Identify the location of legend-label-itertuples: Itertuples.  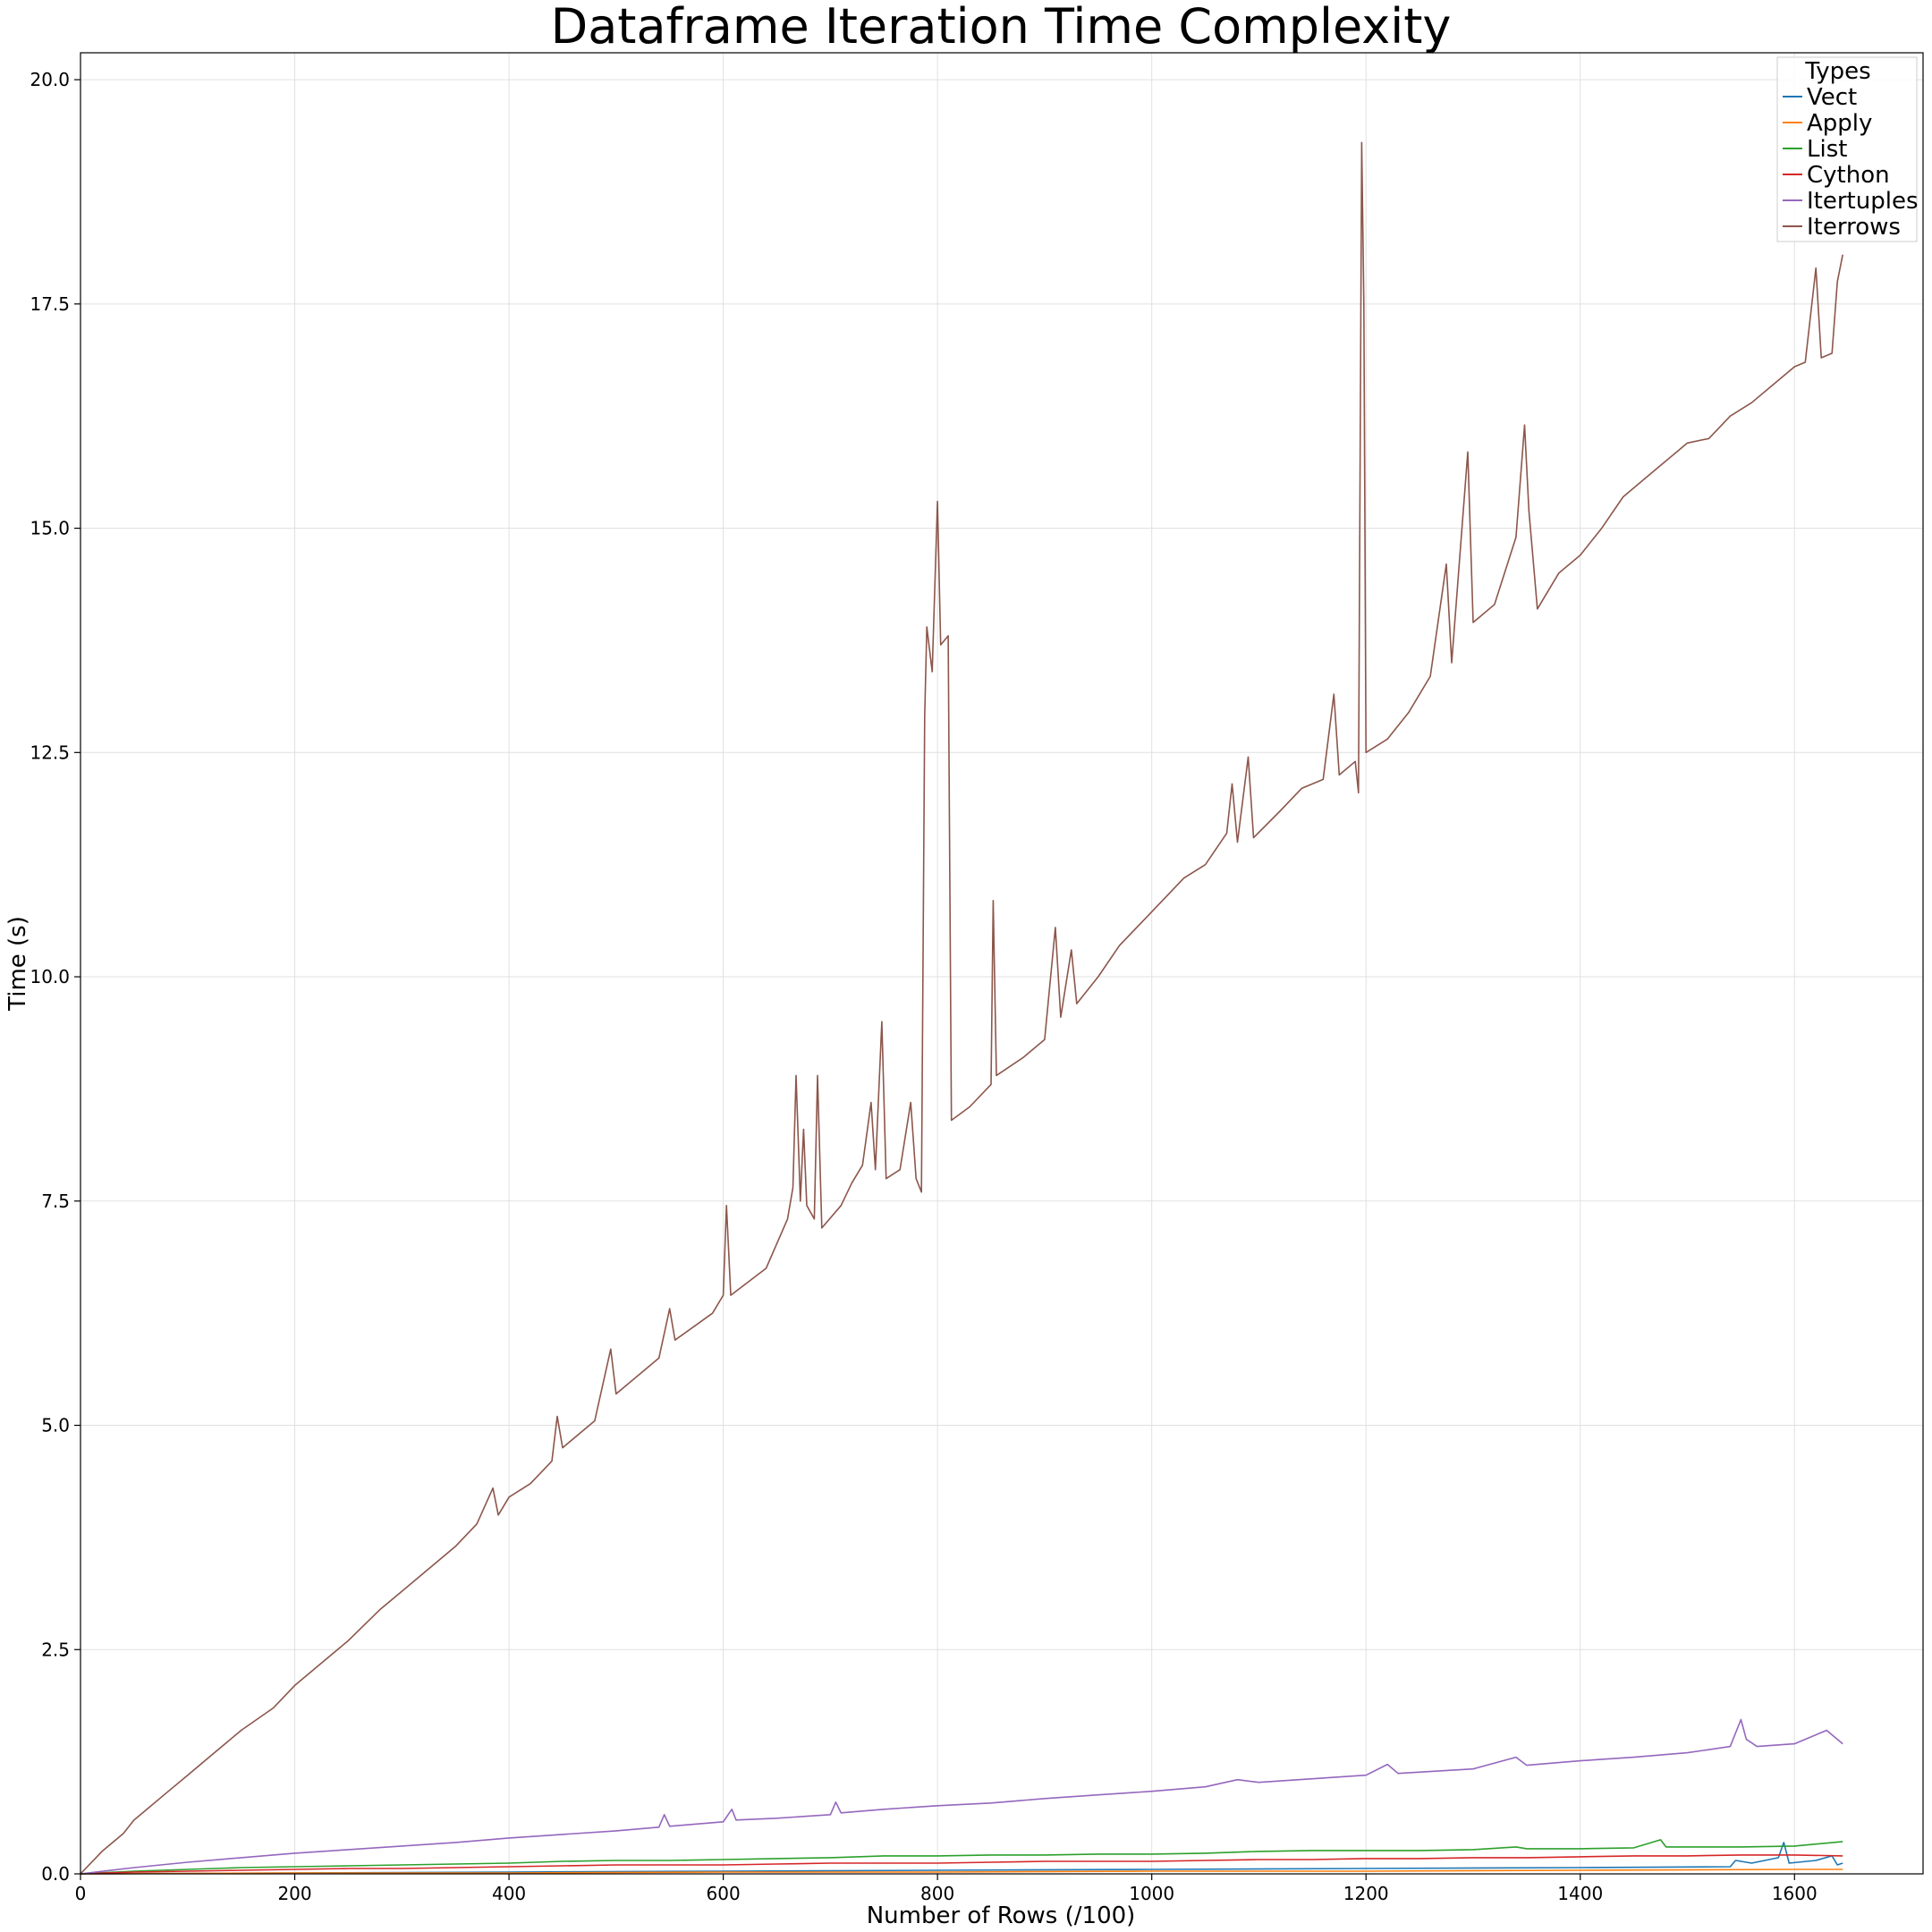
(1863, 201).